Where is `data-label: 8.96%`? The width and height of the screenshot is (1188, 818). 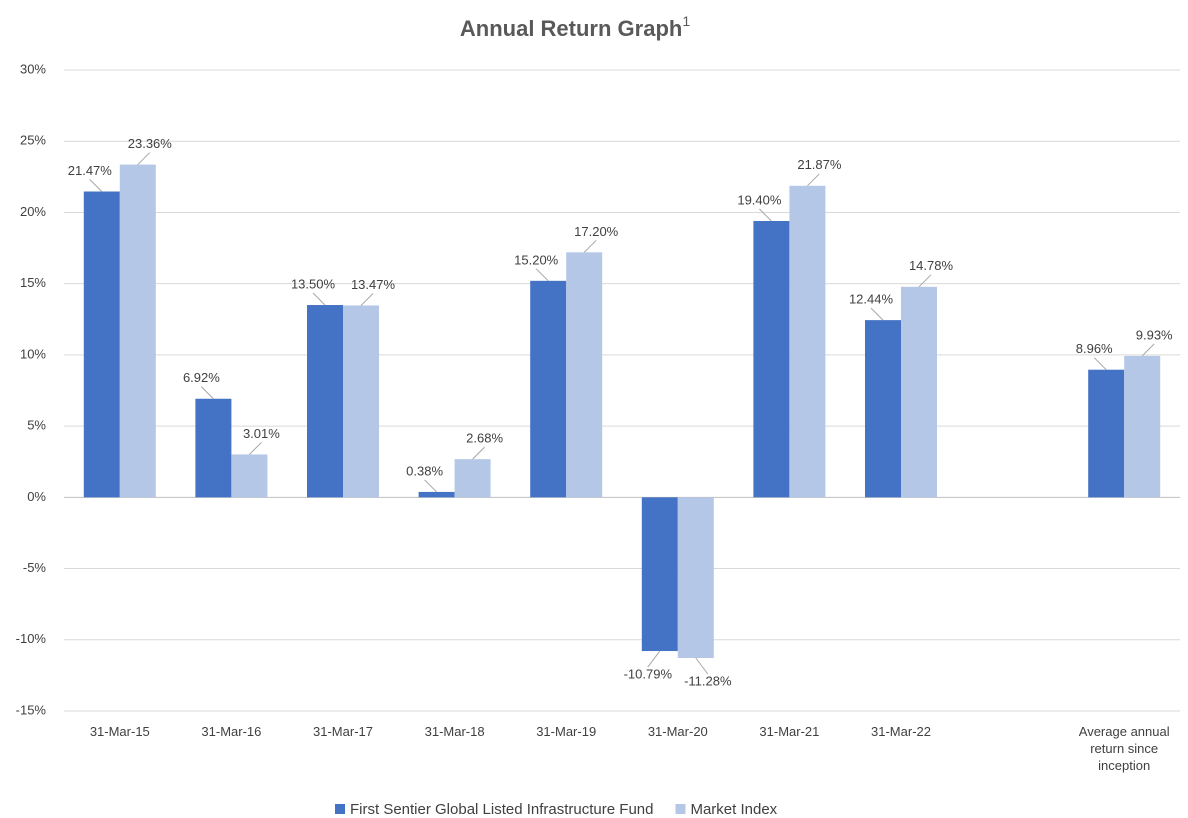
data-label: 8.96% is located at coordinates (1094, 348).